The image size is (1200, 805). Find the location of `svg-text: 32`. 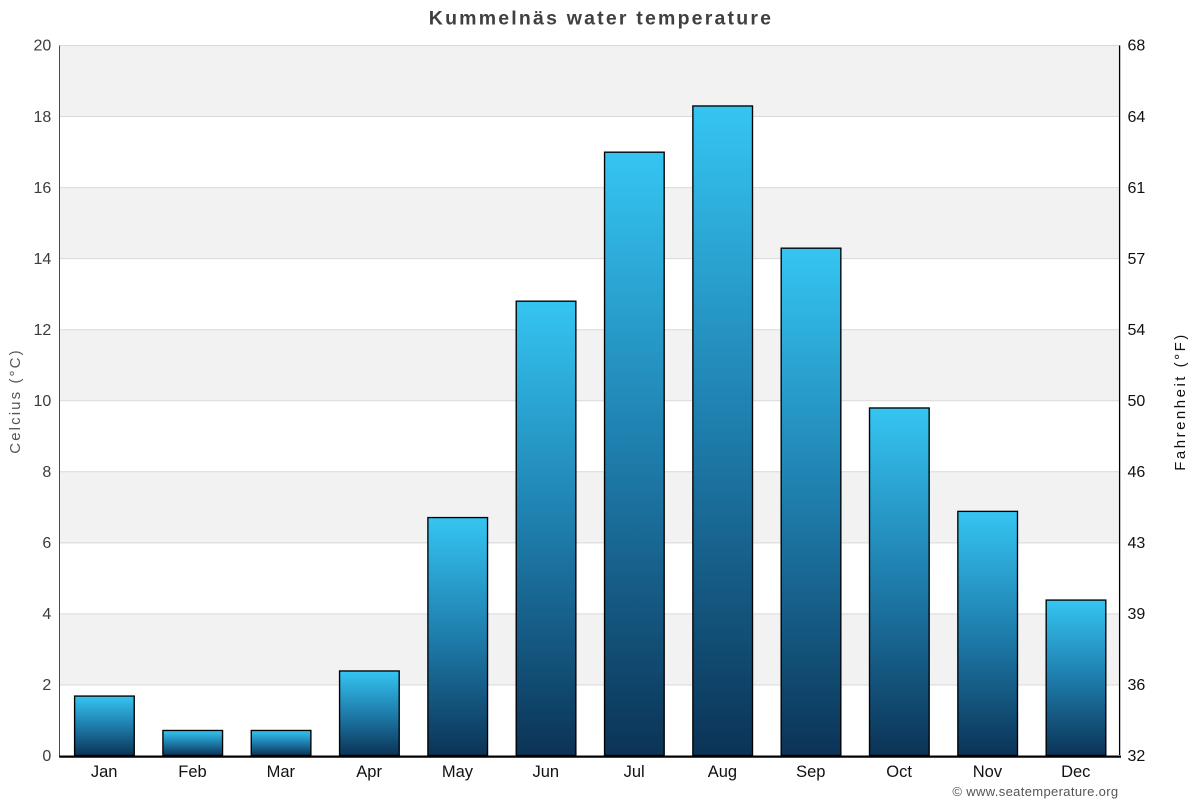

svg-text: 32 is located at coordinates (1137, 756).